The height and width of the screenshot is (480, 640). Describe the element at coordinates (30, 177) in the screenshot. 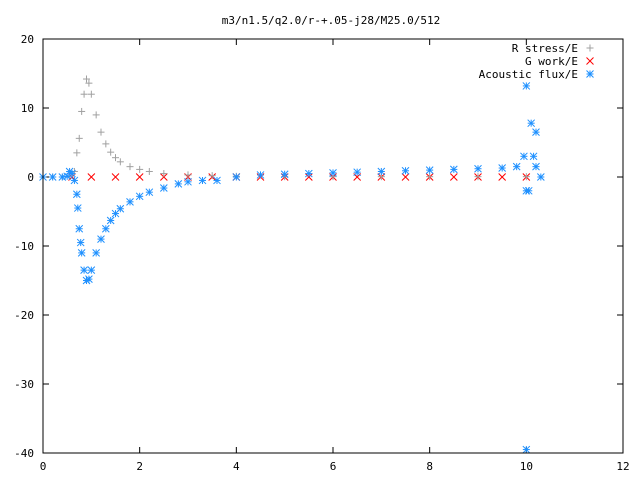

I see `y-tick-label: 0` at that location.